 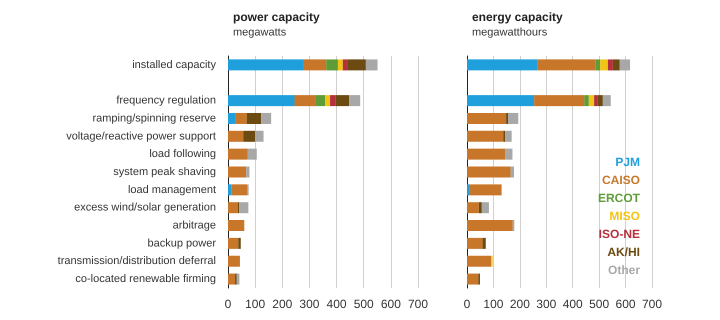 I want to click on chart-subtitle: megawatts, so click(x=260, y=32).